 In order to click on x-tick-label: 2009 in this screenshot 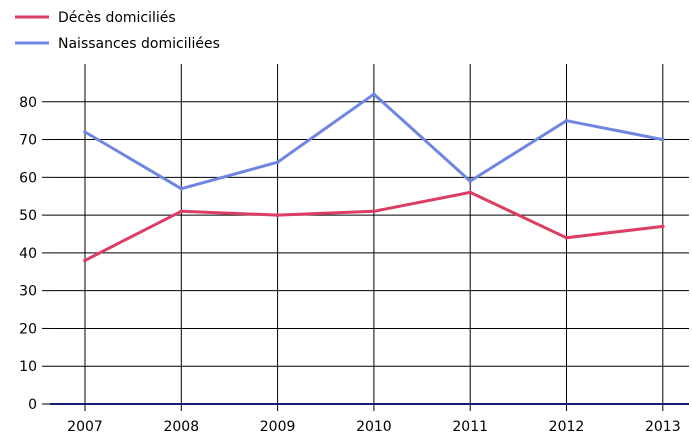, I will do `click(278, 427)`.